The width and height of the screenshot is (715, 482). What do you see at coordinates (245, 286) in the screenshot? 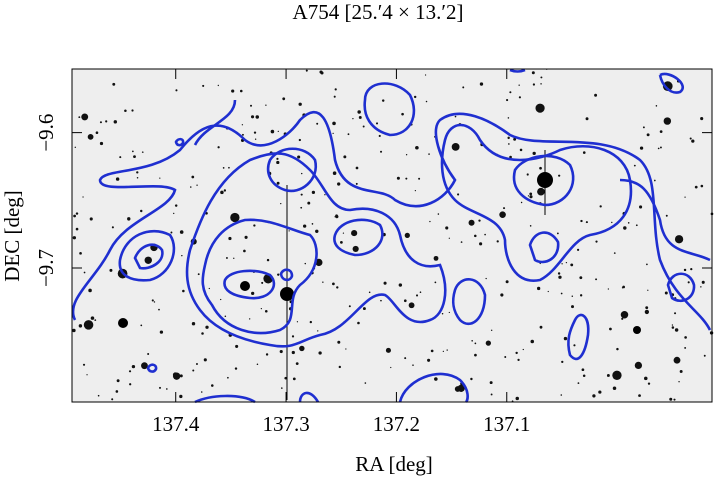
I see `bright-star` at bounding box center [245, 286].